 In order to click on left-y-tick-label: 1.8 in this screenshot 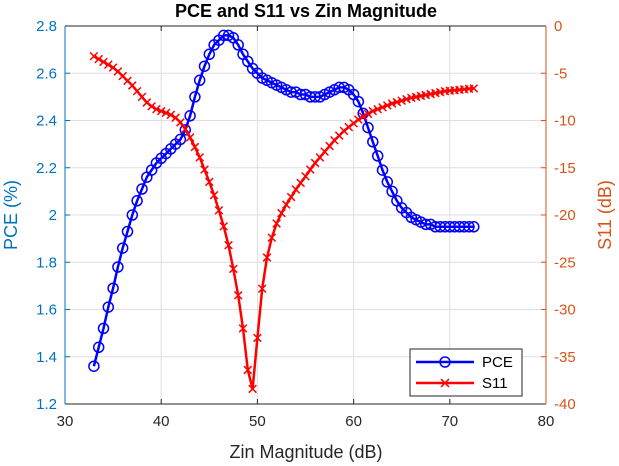, I will do `click(46, 262)`.